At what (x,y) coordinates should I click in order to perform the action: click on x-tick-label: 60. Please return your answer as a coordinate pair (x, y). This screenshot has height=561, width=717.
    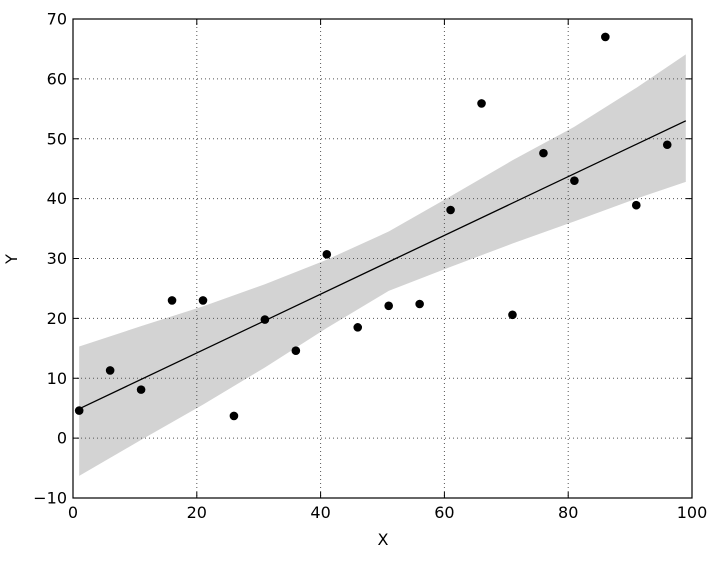
    Looking at the image, I should click on (444, 512).